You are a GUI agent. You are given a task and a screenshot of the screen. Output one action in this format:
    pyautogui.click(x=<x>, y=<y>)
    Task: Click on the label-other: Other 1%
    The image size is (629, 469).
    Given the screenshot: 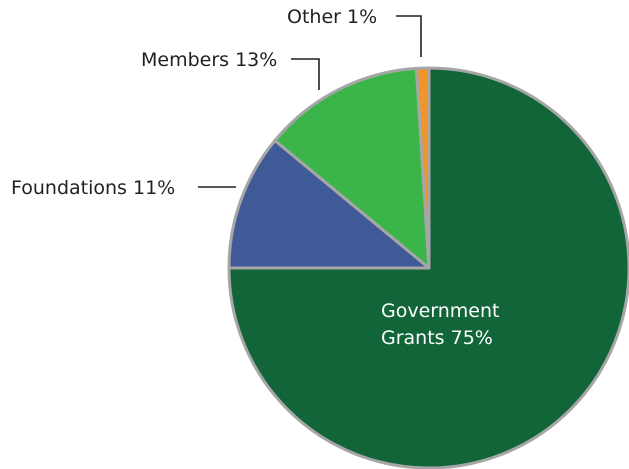 What is the action you would take?
    pyautogui.click(x=332, y=17)
    